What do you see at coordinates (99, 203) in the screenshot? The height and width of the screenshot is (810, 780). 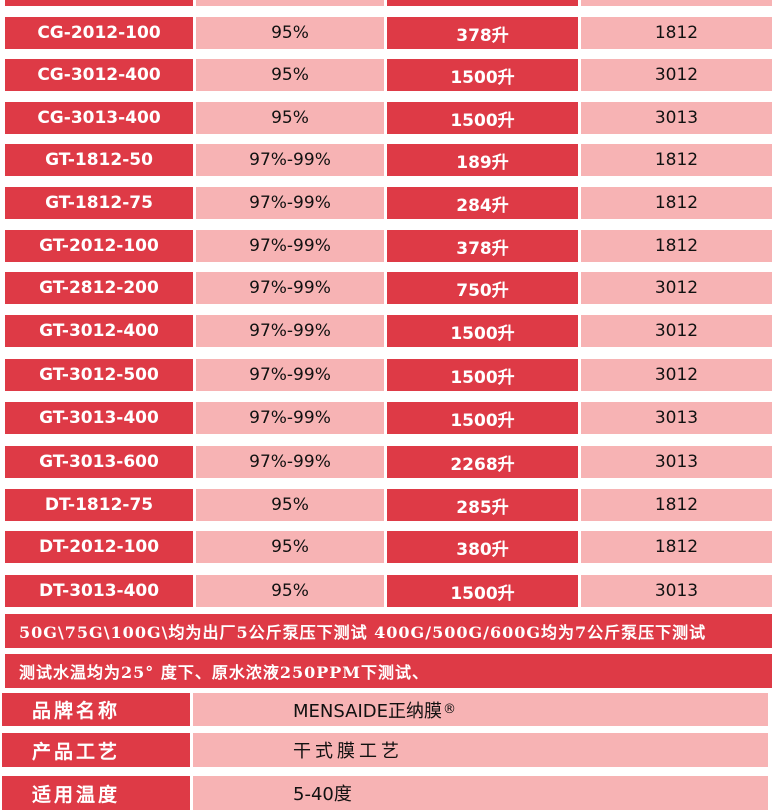 I see `cell-model: GT-1812-75` at bounding box center [99, 203].